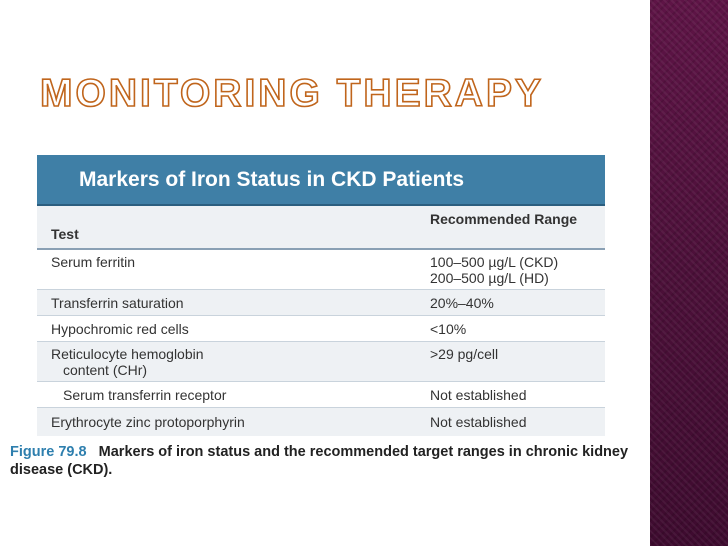 The width and height of the screenshot is (728, 546). What do you see at coordinates (448, 329) in the screenshot?
I see `cell-range: <10%` at bounding box center [448, 329].